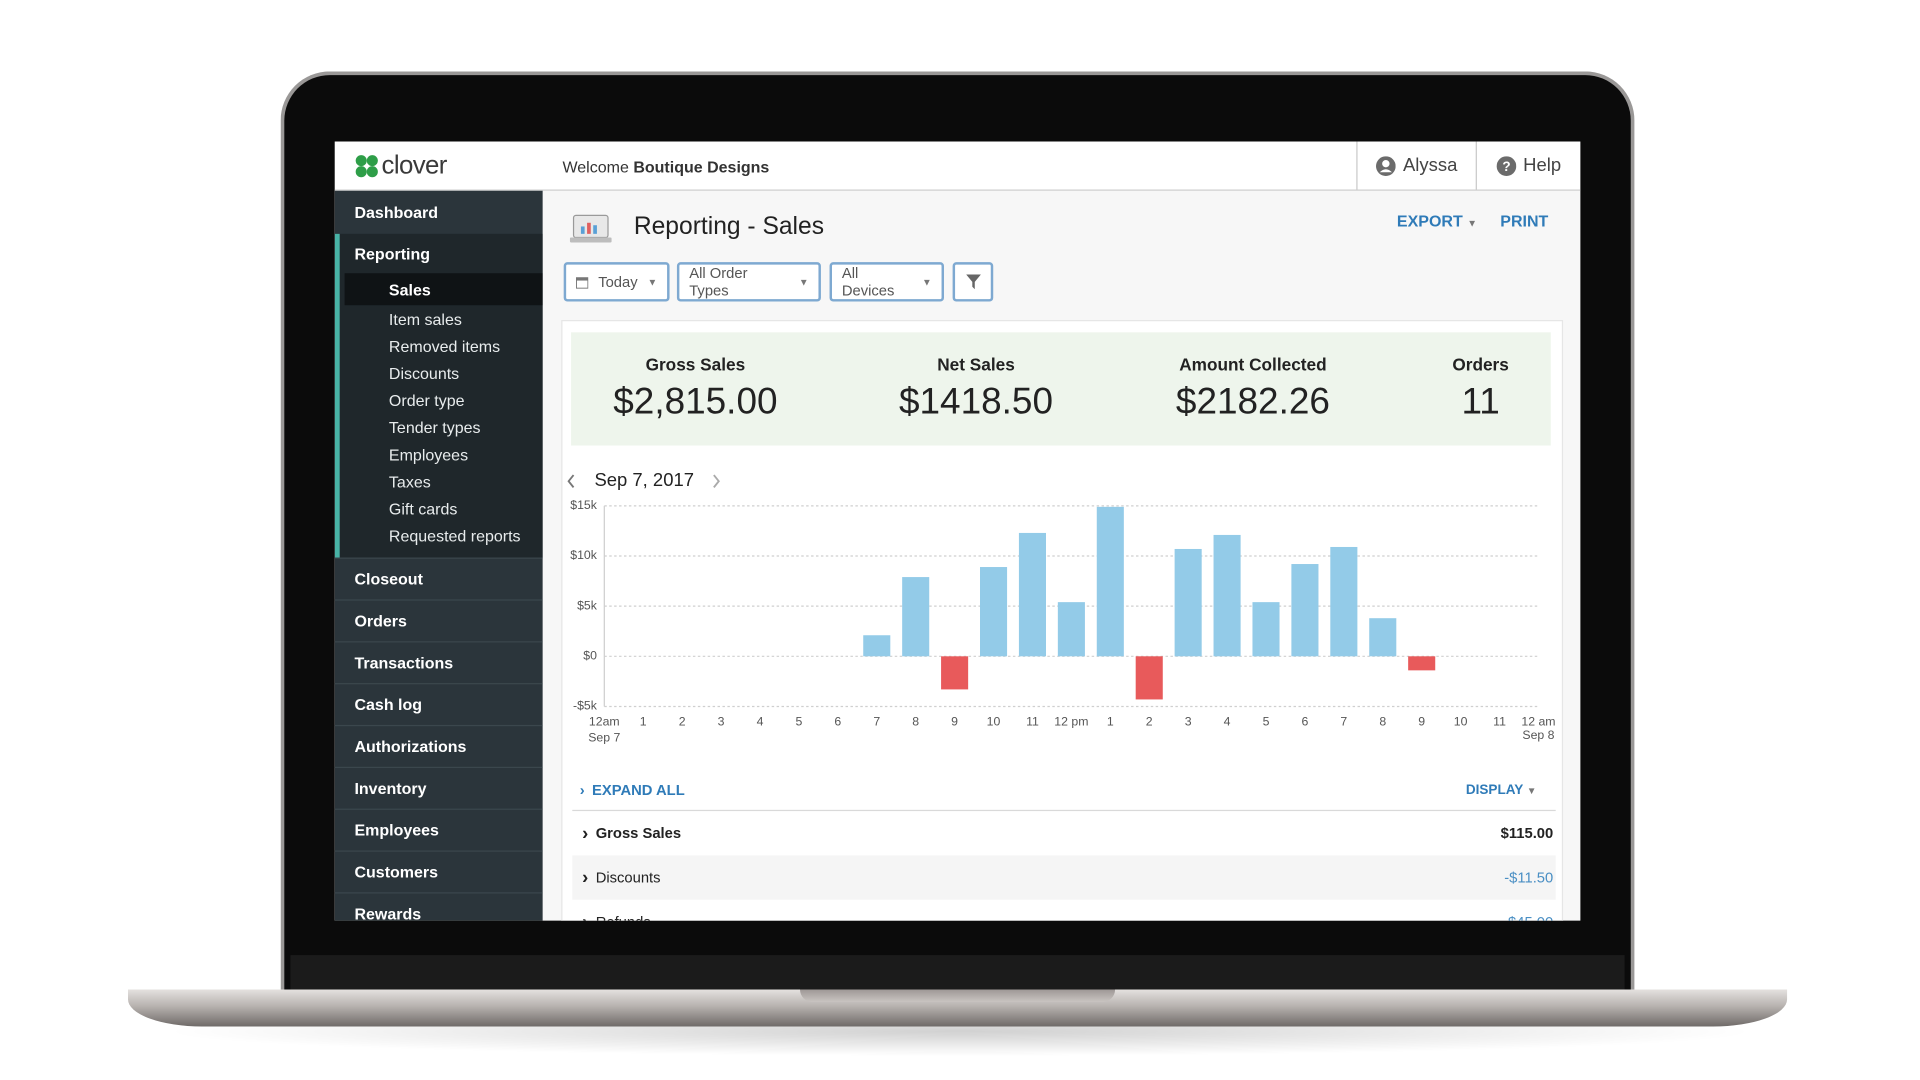 The image size is (1920, 1080). What do you see at coordinates (590, 228) in the screenshot?
I see `report-icon` at bounding box center [590, 228].